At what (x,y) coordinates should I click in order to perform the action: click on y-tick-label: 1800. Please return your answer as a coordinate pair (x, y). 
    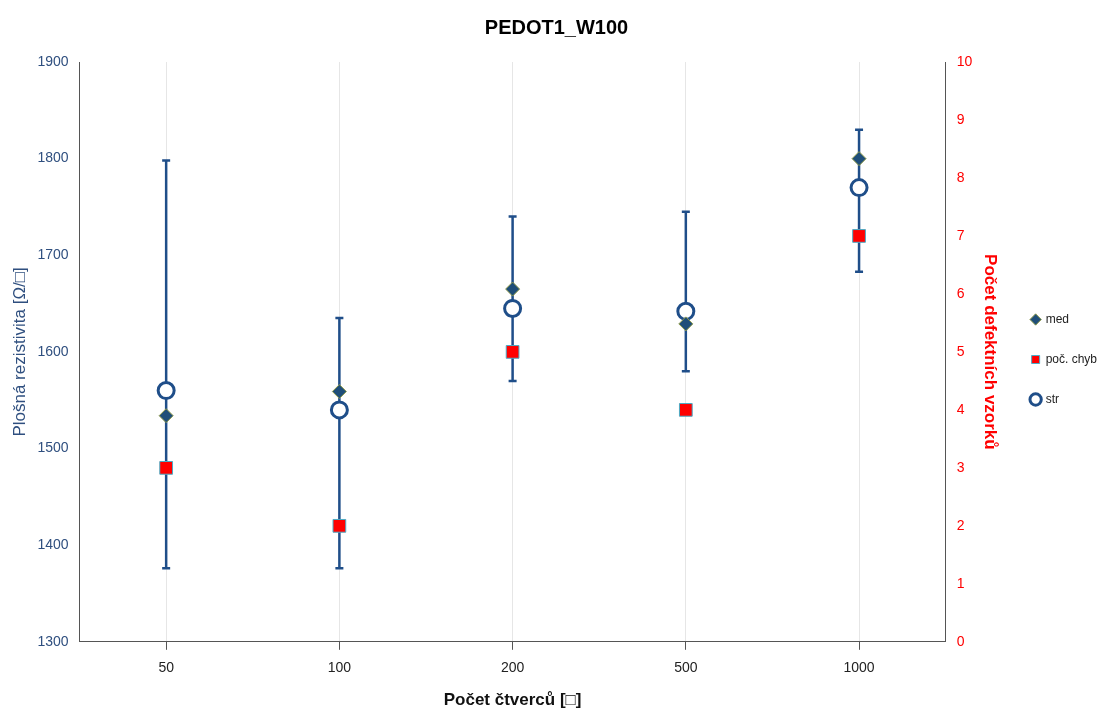
    Looking at the image, I should click on (53, 157).